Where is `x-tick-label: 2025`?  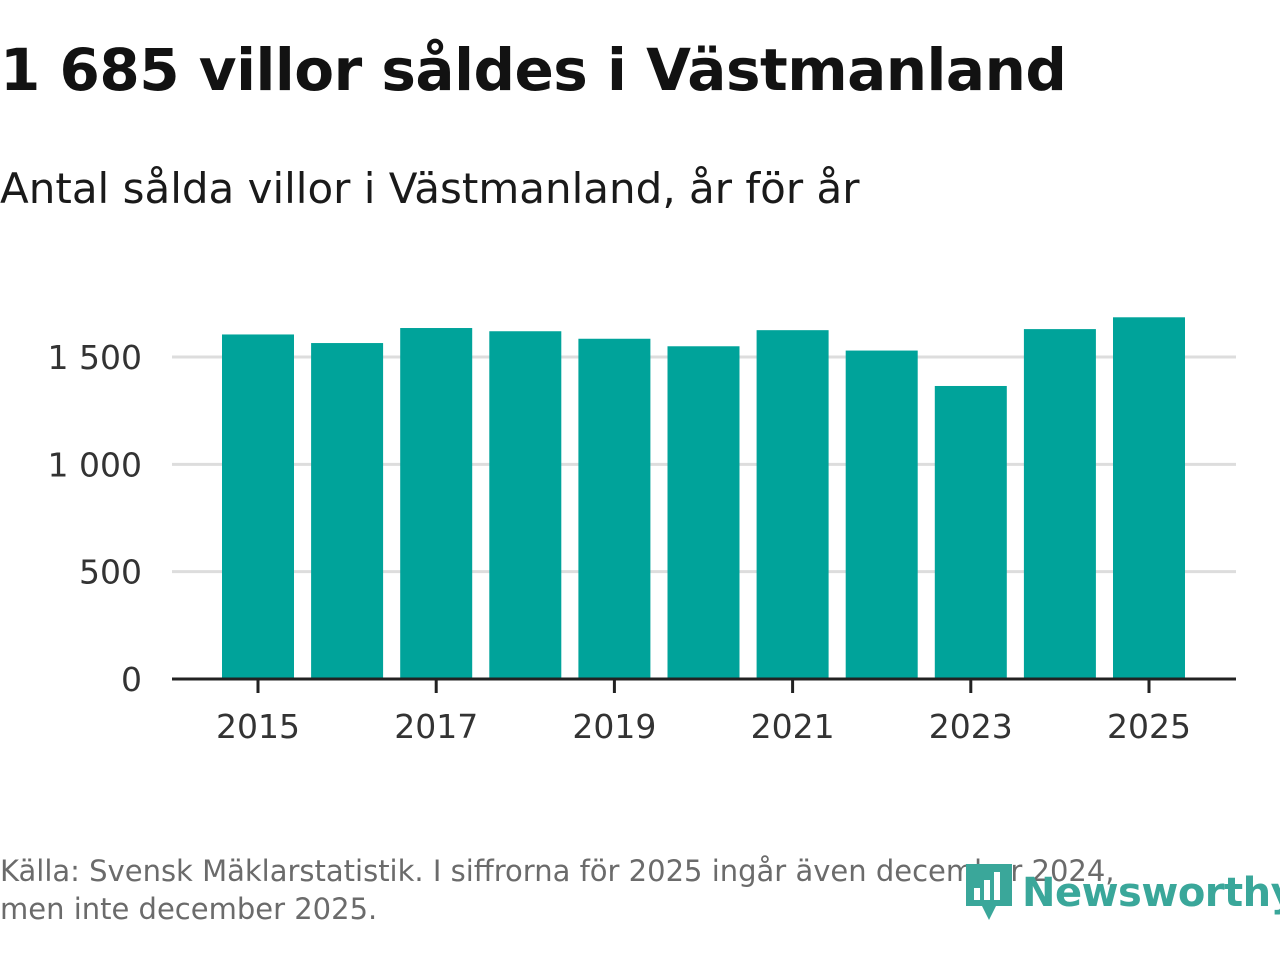 x-tick-label: 2025 is located at coordinates (1149, 726).